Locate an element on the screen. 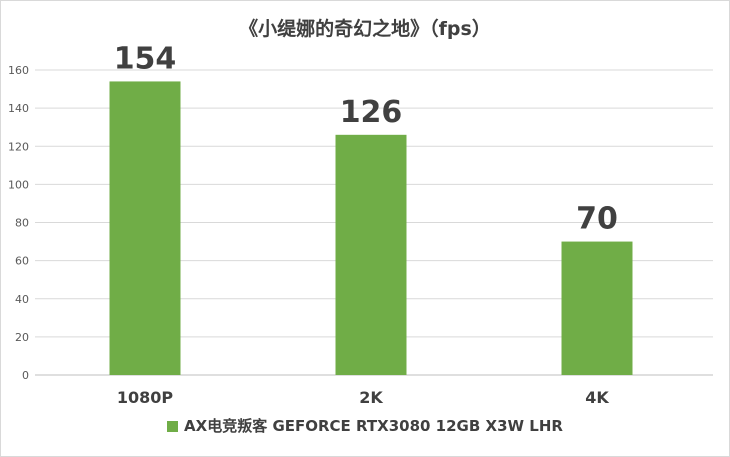 The image size is (730, 457). y-tick-label: 20 is located at coordinates (22, 337).